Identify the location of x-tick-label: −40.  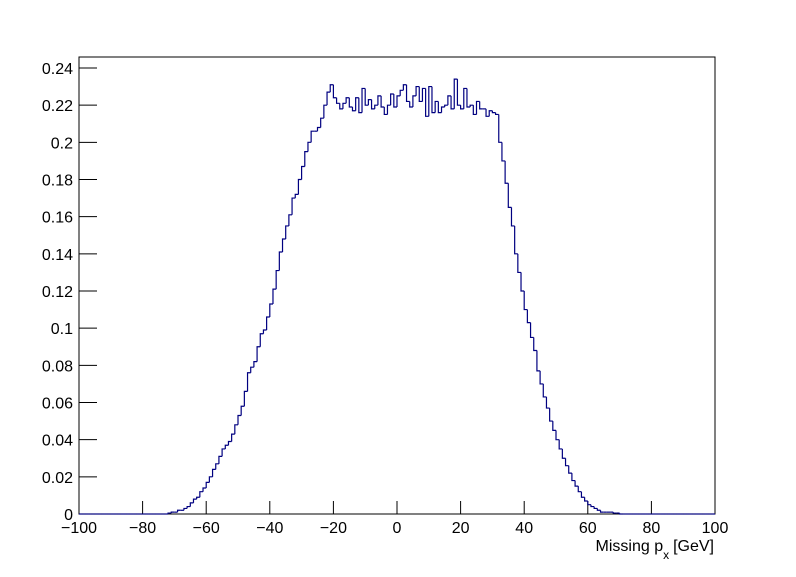
(269, 528).